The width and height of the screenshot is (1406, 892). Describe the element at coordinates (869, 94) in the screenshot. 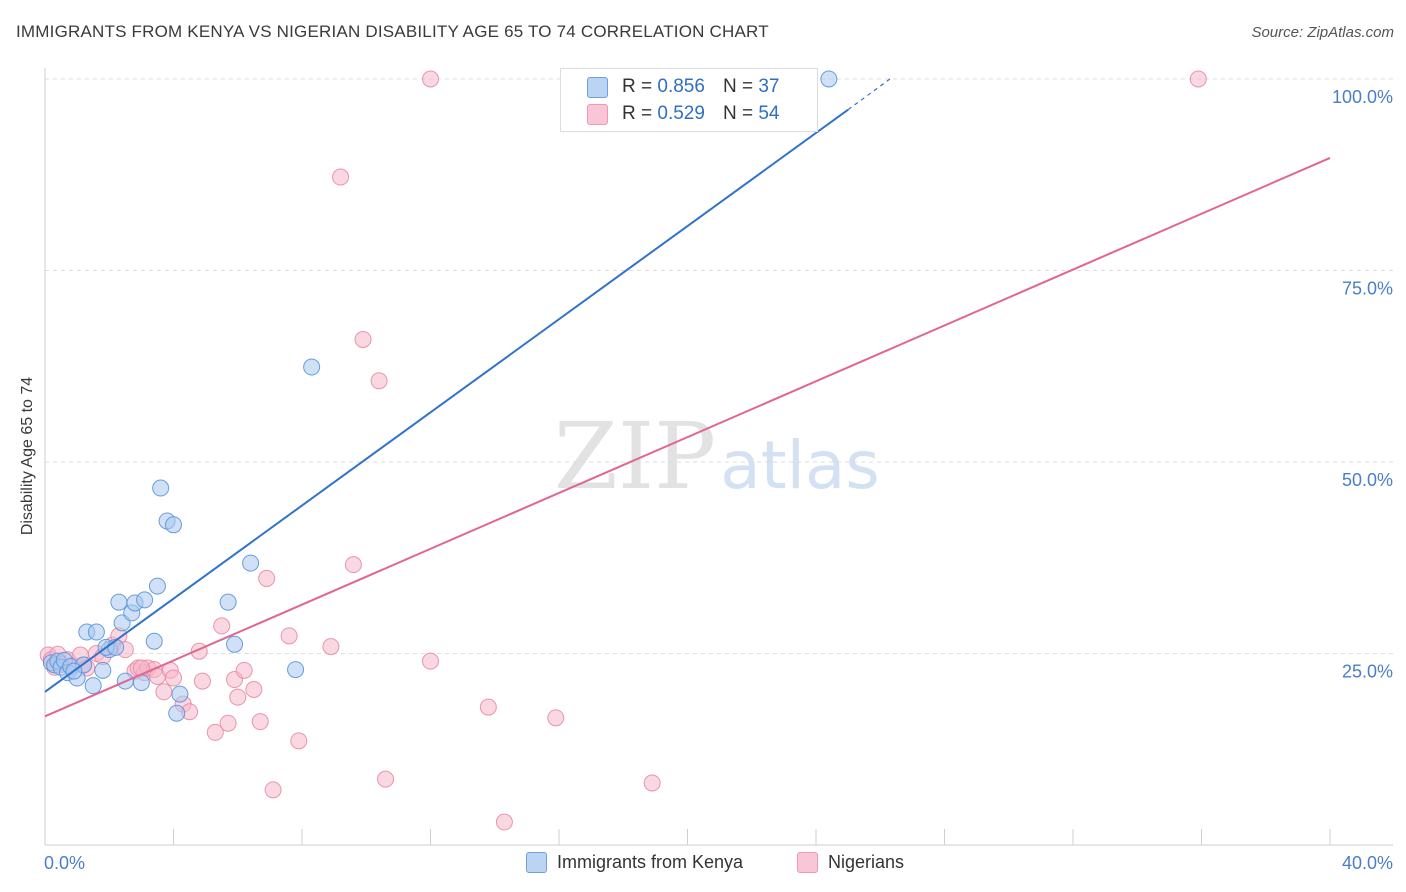

I see `kenya-trend-extension` at that location.